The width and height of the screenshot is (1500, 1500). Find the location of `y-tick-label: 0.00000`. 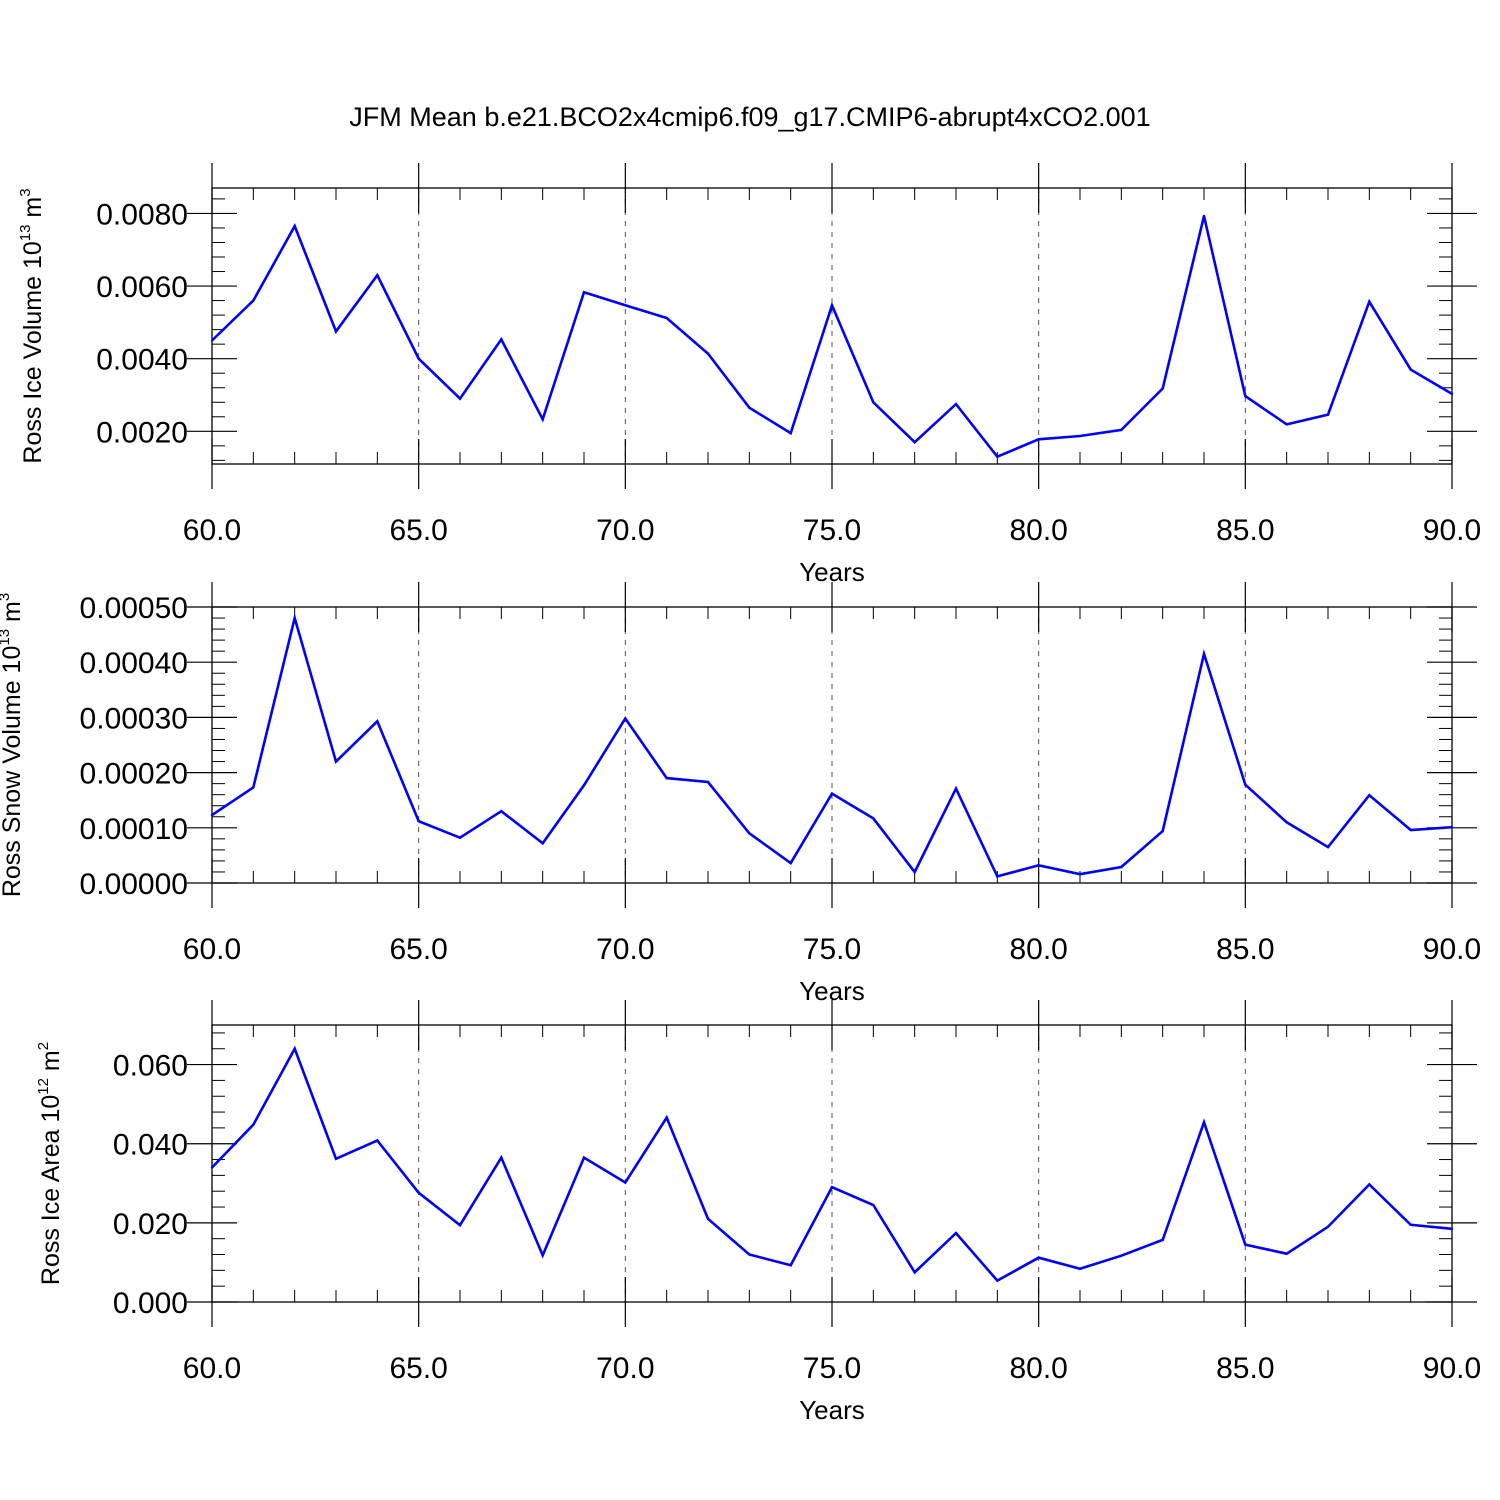

y-tick-label: 0.00000 is located at coordinates (134, 884).